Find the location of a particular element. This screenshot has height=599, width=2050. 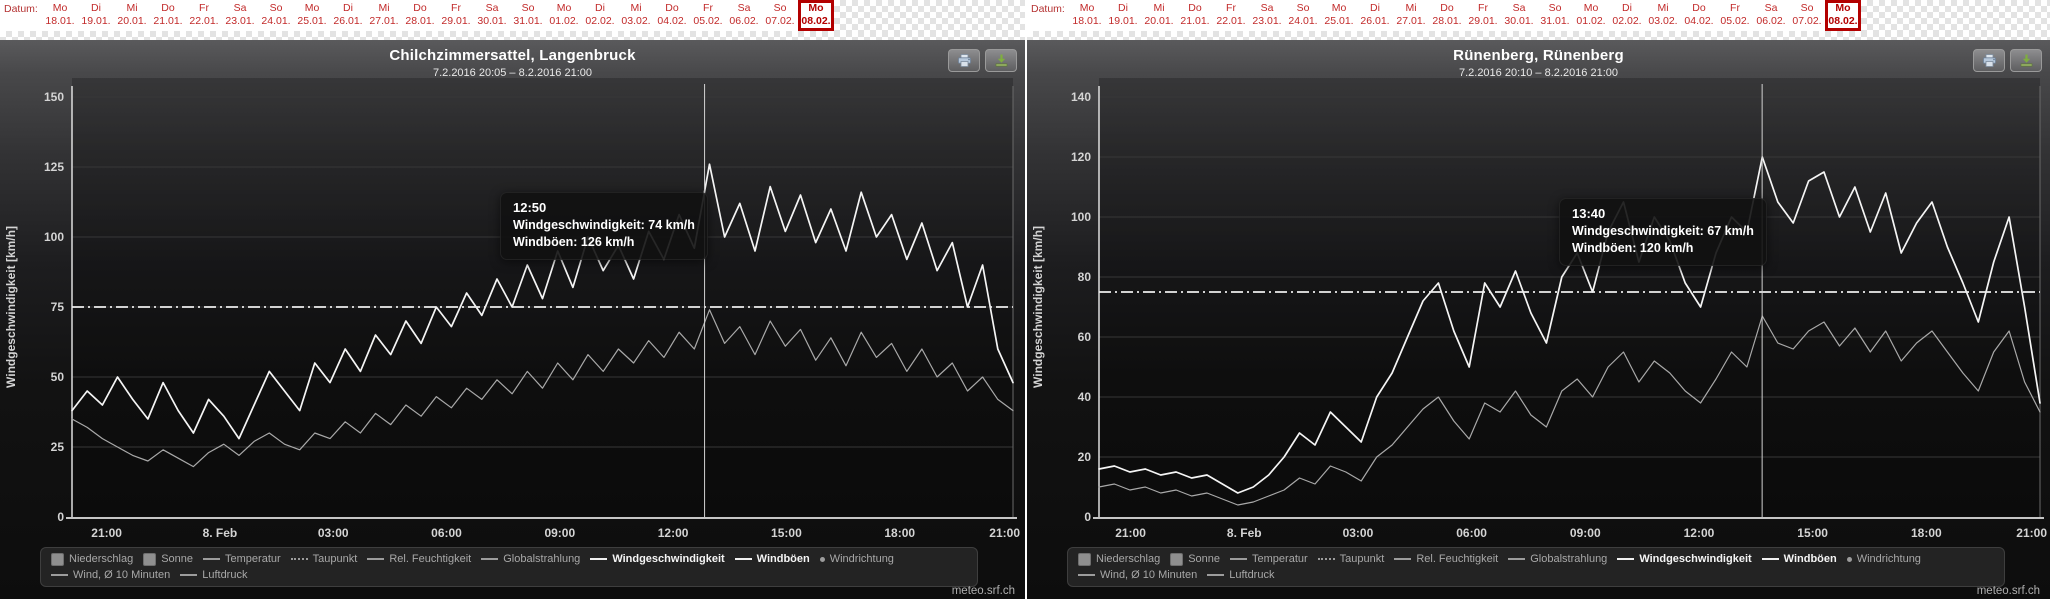

date-value: 08.02. is located at coordinates (1843, 21).